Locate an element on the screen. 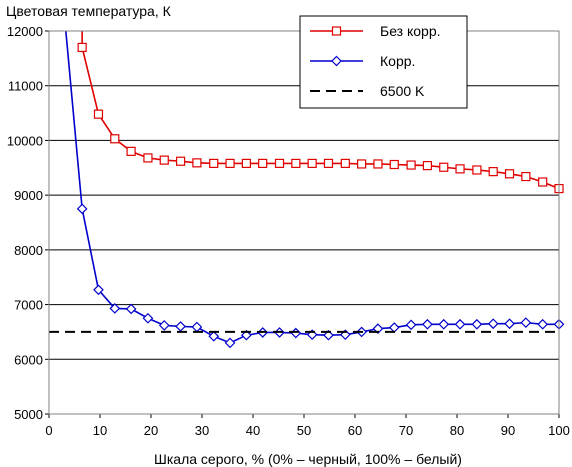  x-tick-label-4: 40 is located at coordinates (253, 430).